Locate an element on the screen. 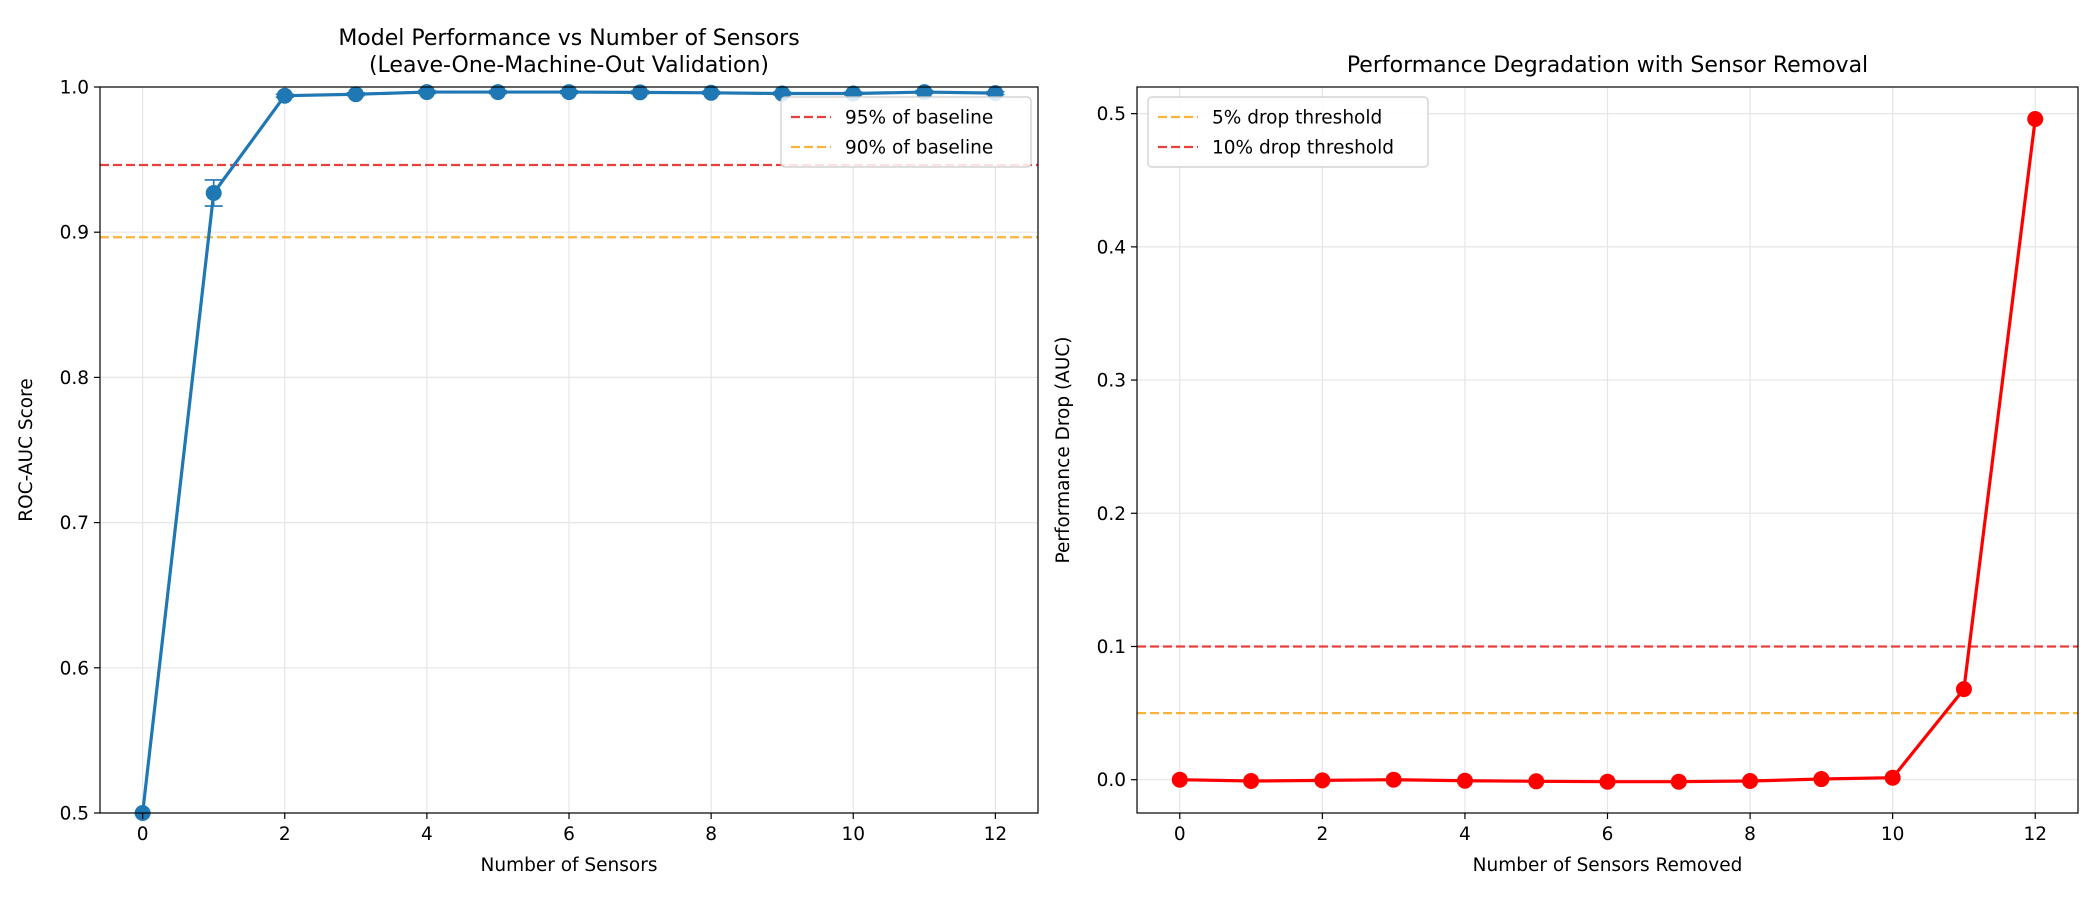 Image resolution: width=2100 pixels, height=900 pixels. y-tick-label: 1.0 is located at coordinates (74, 88).